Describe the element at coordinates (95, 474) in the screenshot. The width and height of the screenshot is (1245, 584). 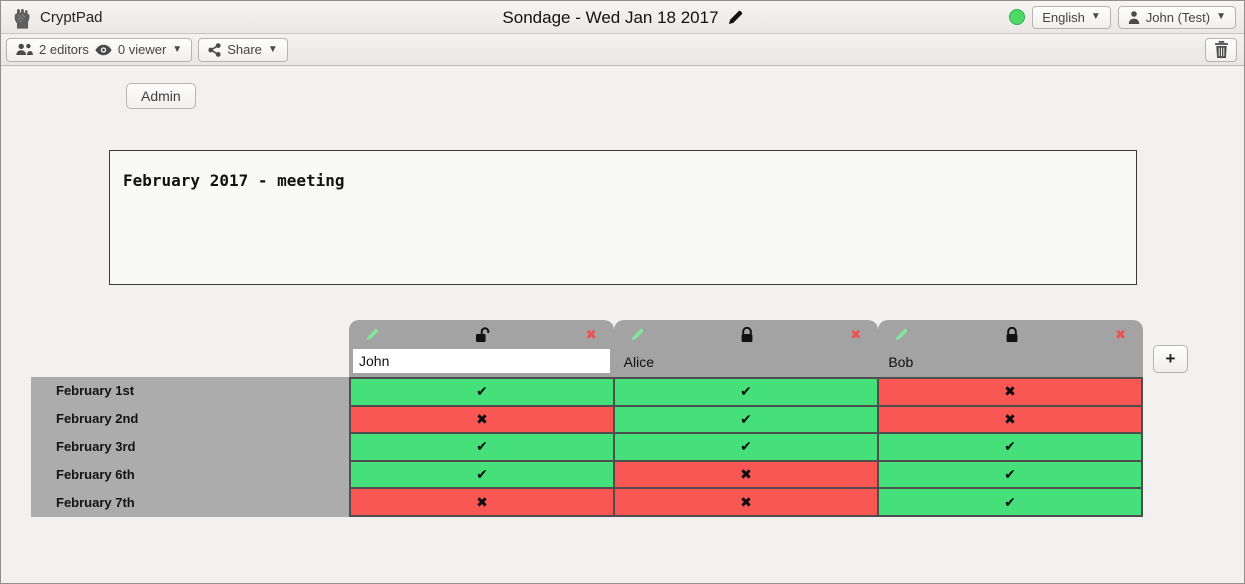
I see `poll-row-label: February 6th` at that location.